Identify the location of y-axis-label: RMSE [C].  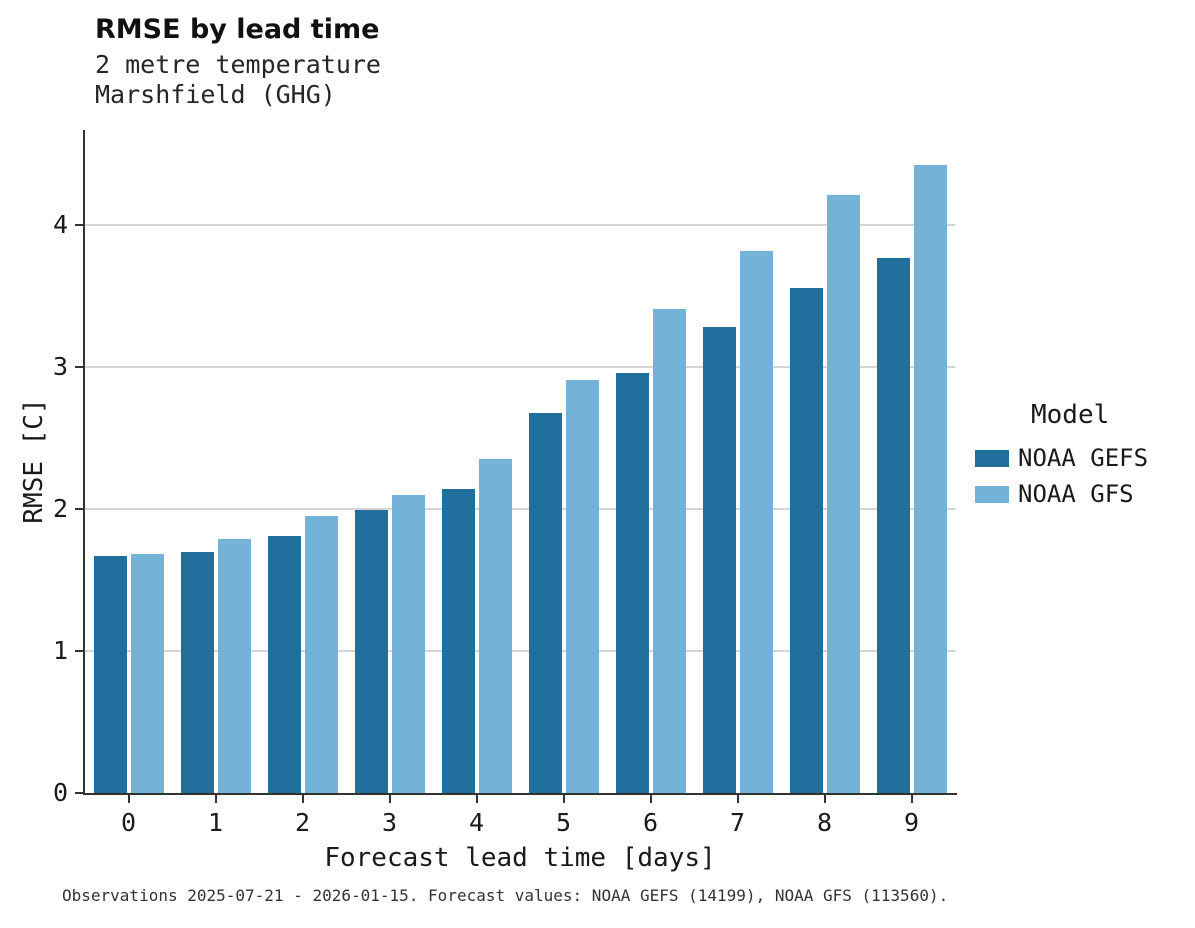
(34, 461).